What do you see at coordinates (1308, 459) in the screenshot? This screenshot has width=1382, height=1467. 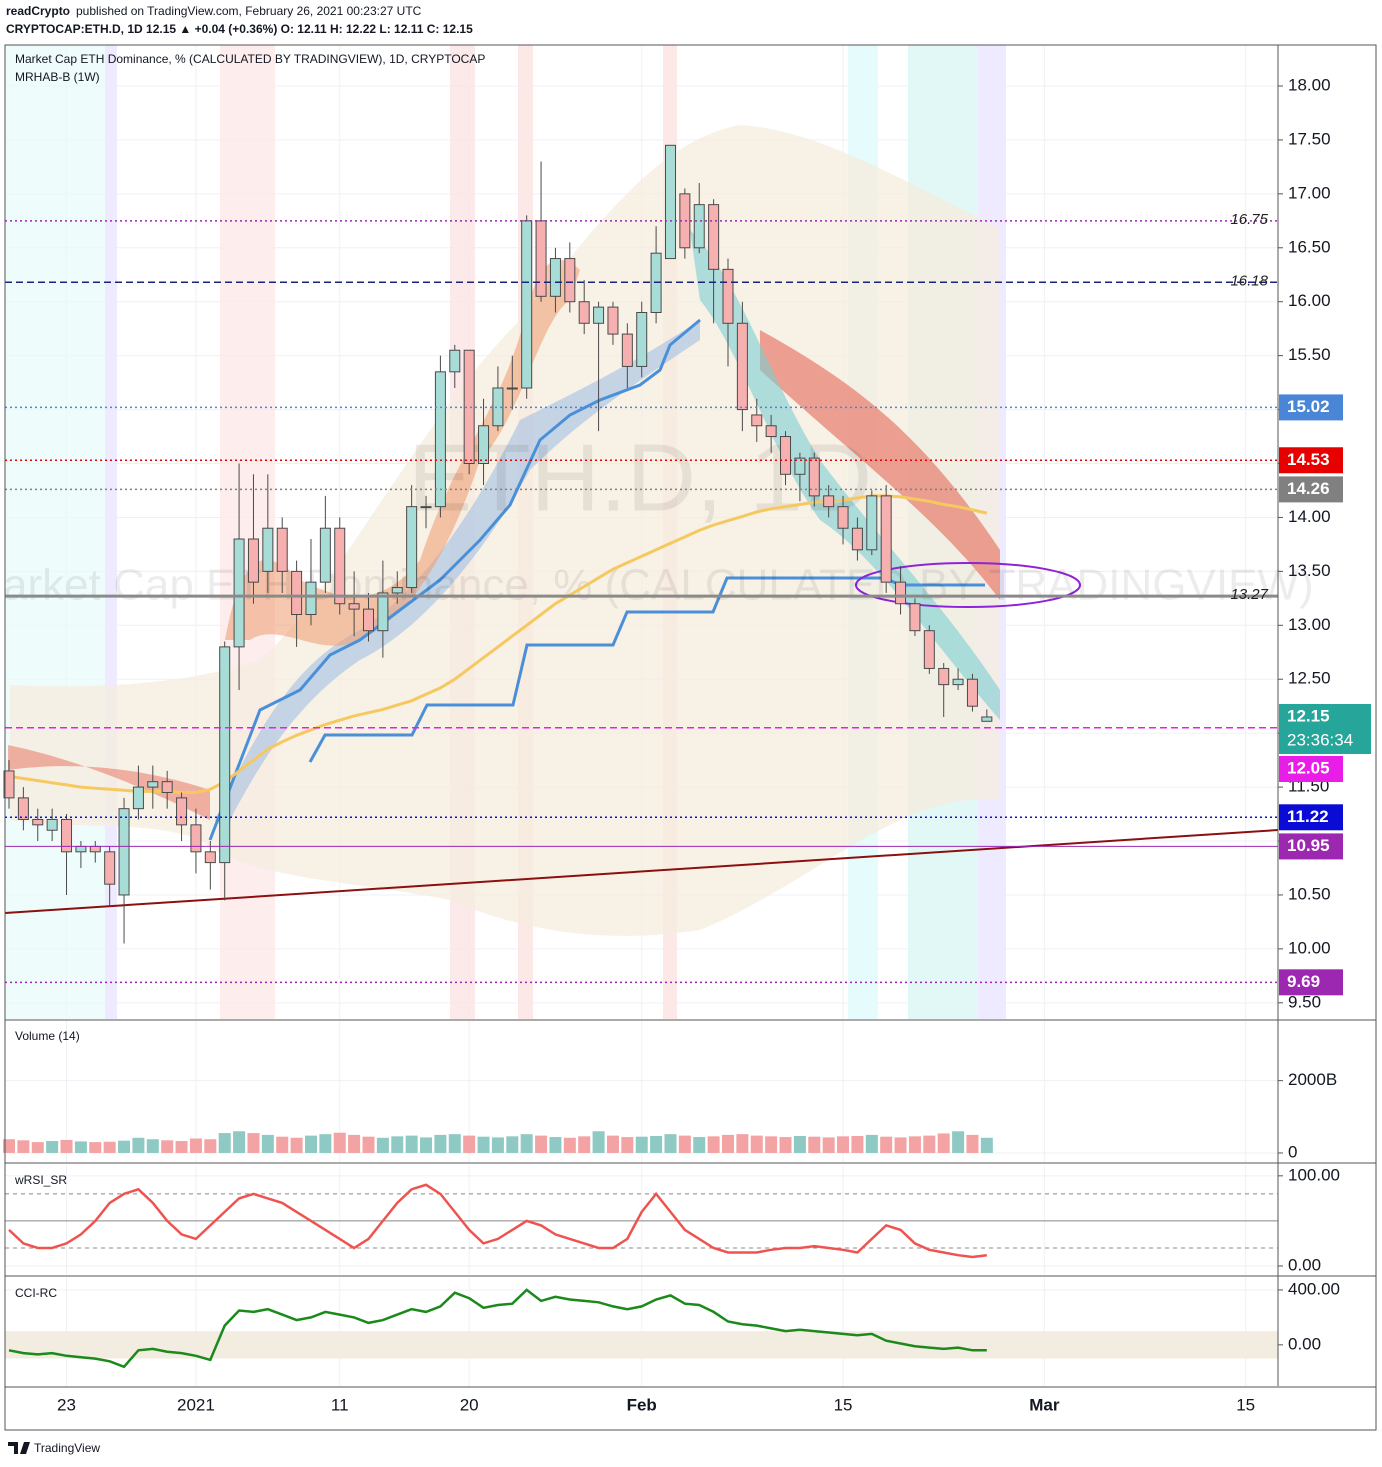 I see `price-label: 14.53` at bounding box center [1308, 459].